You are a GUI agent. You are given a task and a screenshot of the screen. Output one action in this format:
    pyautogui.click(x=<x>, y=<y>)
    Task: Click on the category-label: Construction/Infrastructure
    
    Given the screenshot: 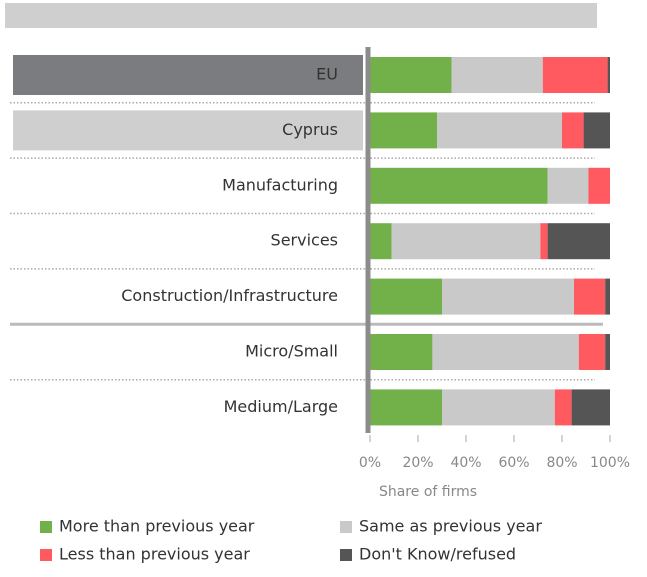 What is the action you would take?
    pyautogui.click(x=229, y=295)
    